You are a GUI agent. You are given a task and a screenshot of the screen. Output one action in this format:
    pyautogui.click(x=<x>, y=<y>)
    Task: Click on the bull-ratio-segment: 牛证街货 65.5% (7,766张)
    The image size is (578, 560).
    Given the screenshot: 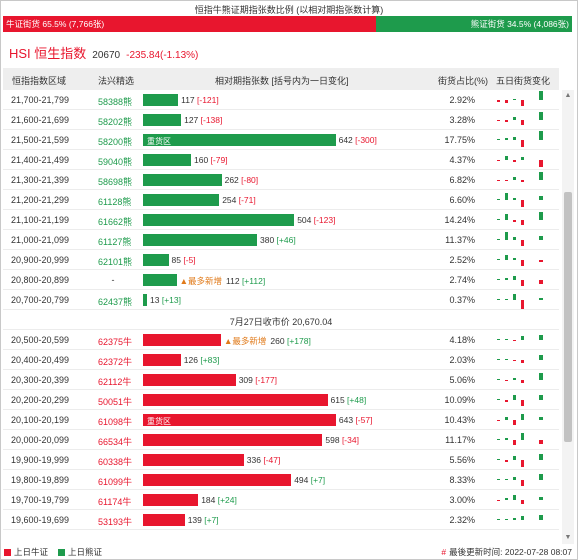 What is the action you would take?
    pyautogui.click(x=189, y=24)
    